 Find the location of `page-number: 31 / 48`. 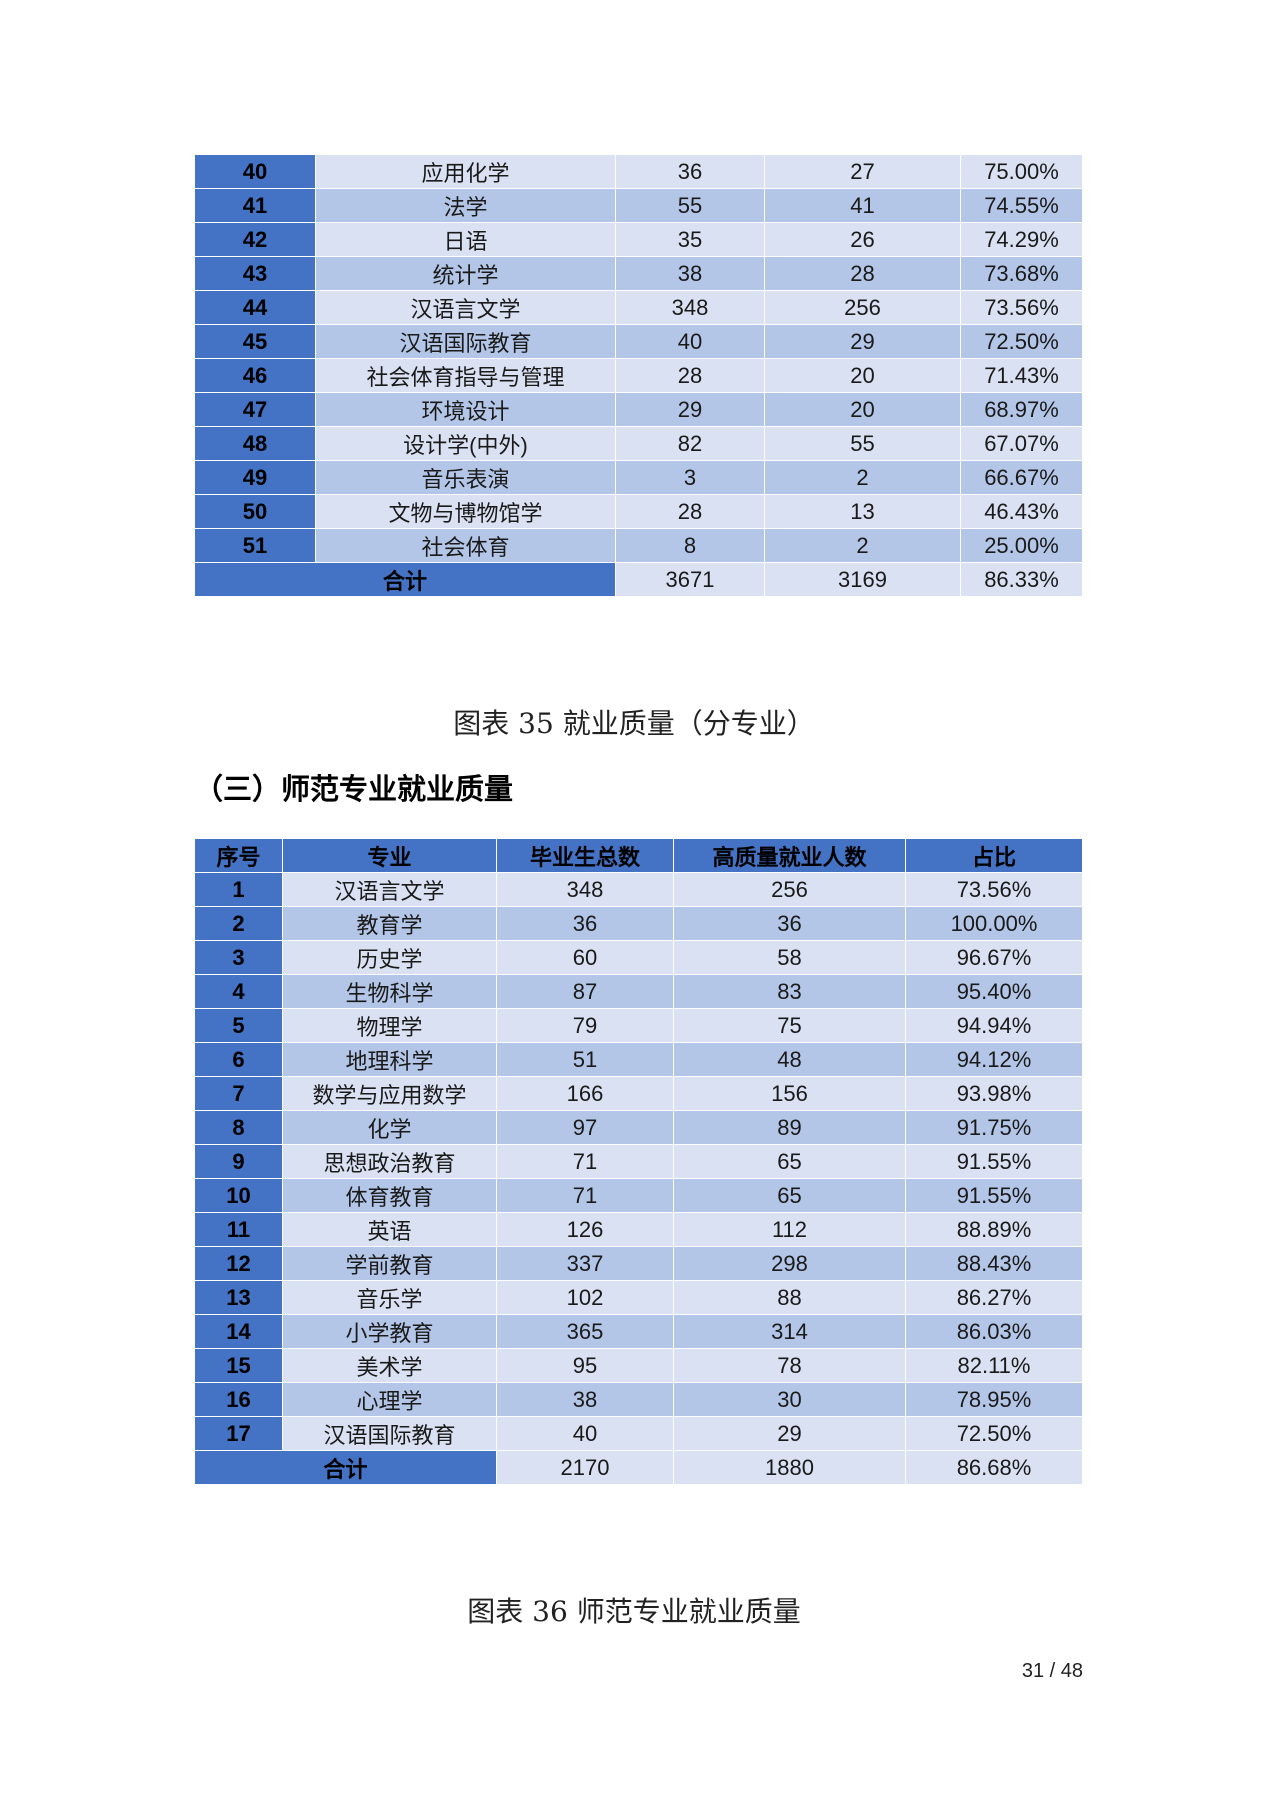

page-number: 31 / 48 is located at coordinates (1052, 1671).